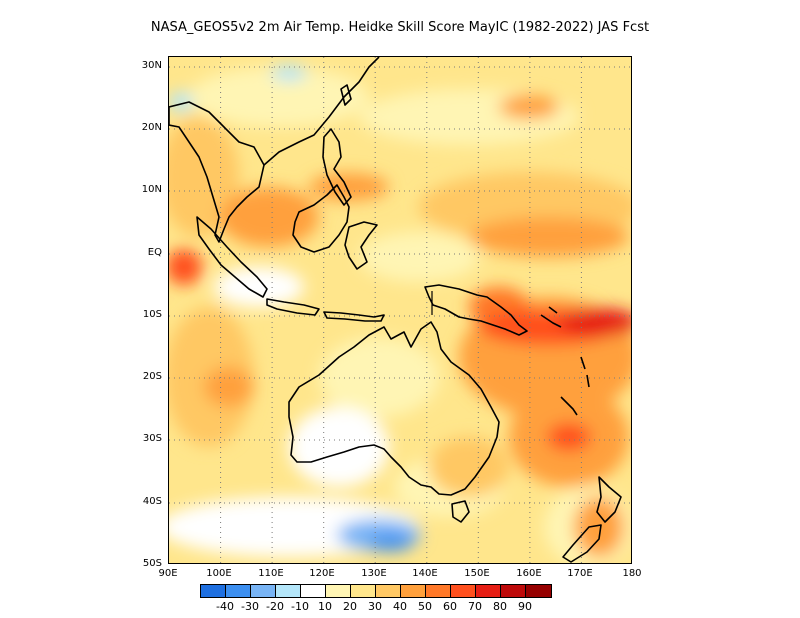 The width and height of the screenshot is (800, 618). Describe the element at coordinates (152, 563) in the screenshot. I see `lat-label-50s: 50S` at that location.